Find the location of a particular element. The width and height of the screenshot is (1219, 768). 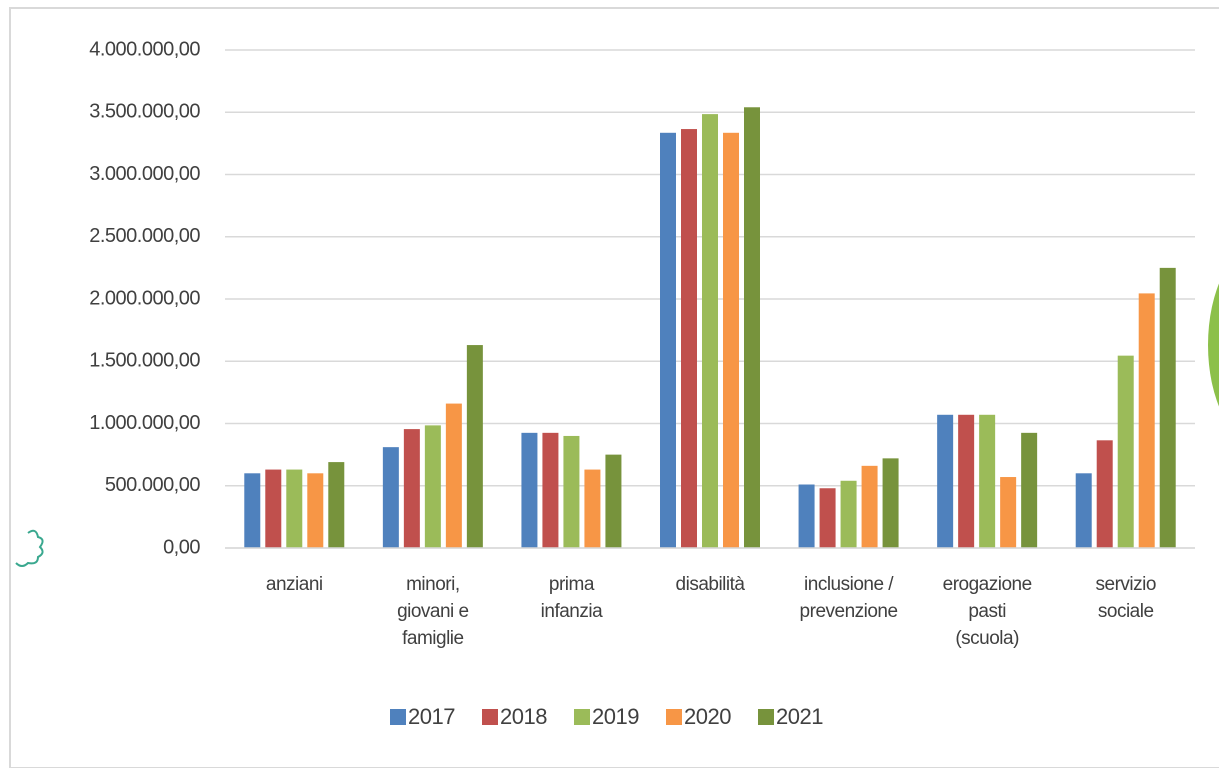

y-tick-label: 3.000.000,00 is located at coordinates (144, 174).